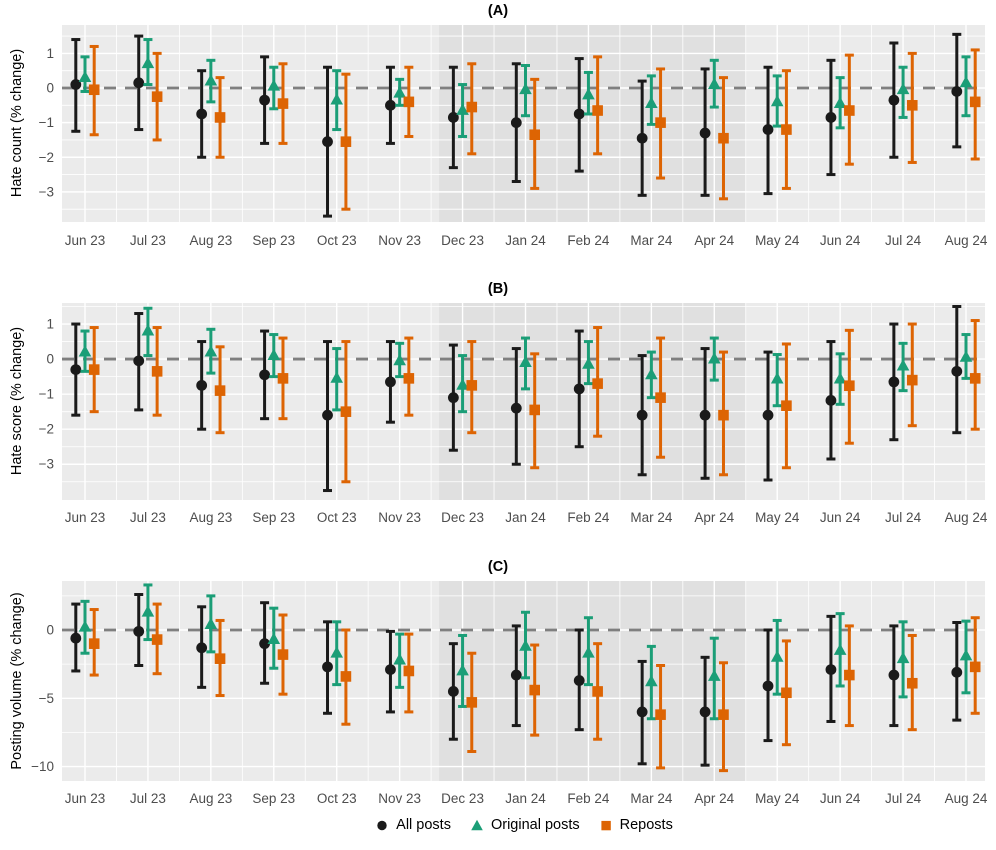 The height and width of the screenshot is (850, 996). I want to click on x-tick-label: Apr 24, so click(714, 798).